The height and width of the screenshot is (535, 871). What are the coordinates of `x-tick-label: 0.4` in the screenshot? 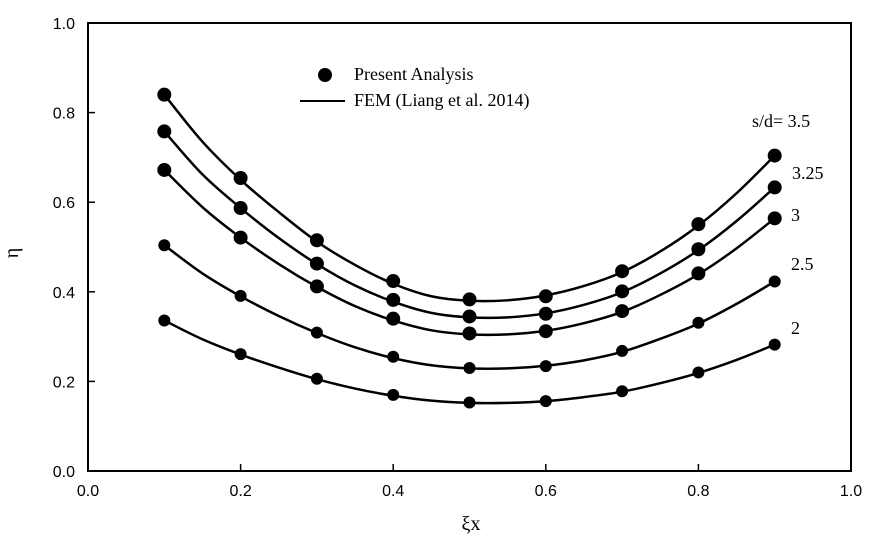 It's located at (393, 491).